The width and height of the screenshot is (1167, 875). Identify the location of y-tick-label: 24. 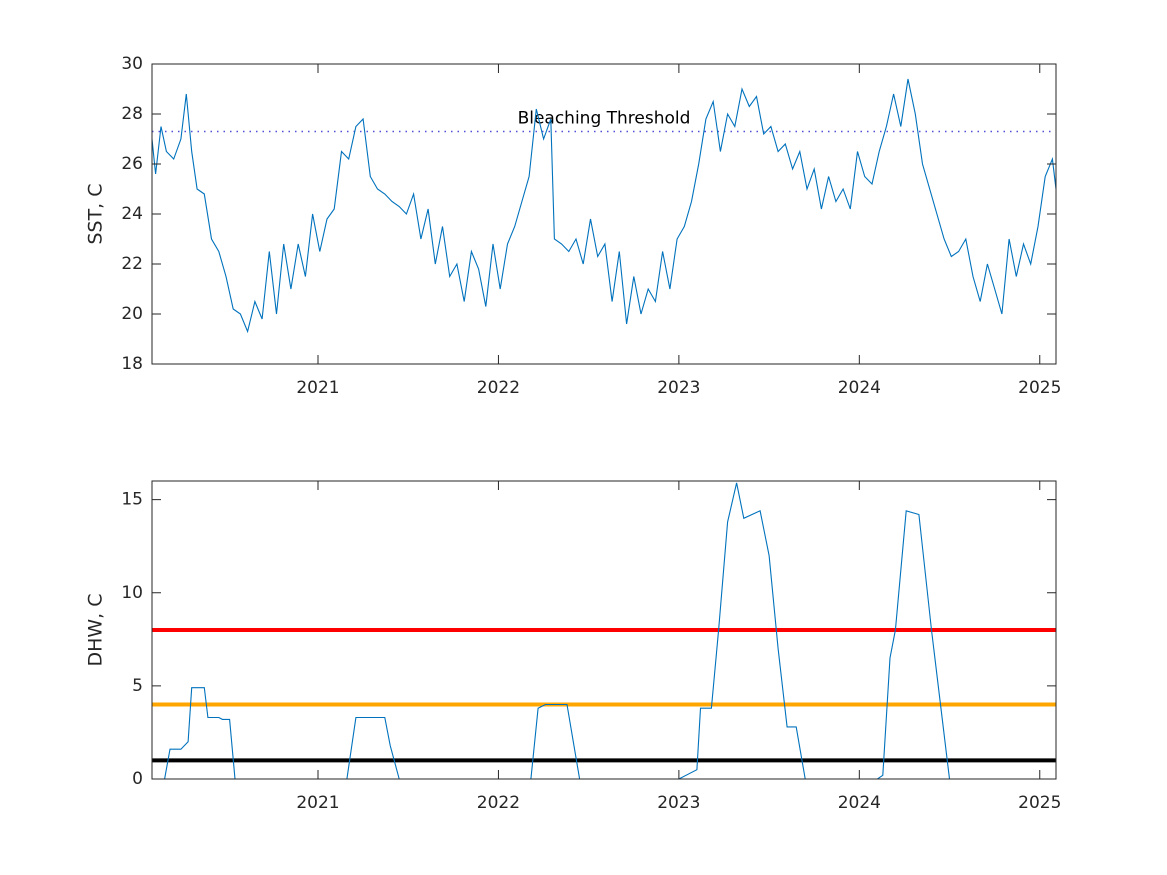
(132, 214).